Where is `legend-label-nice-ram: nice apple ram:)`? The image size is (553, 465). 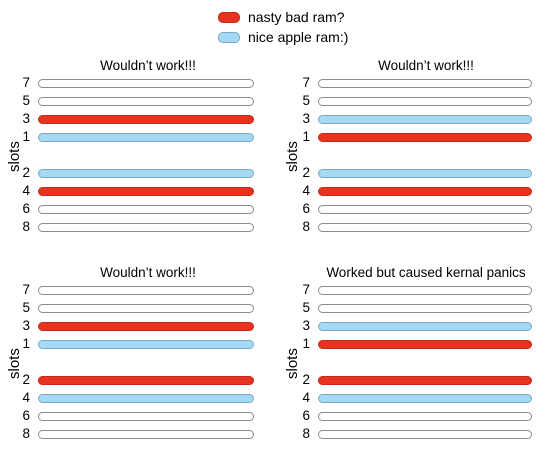 legend-label-nice-ram: nice apple ram:) is located at coordinates (298, 37).